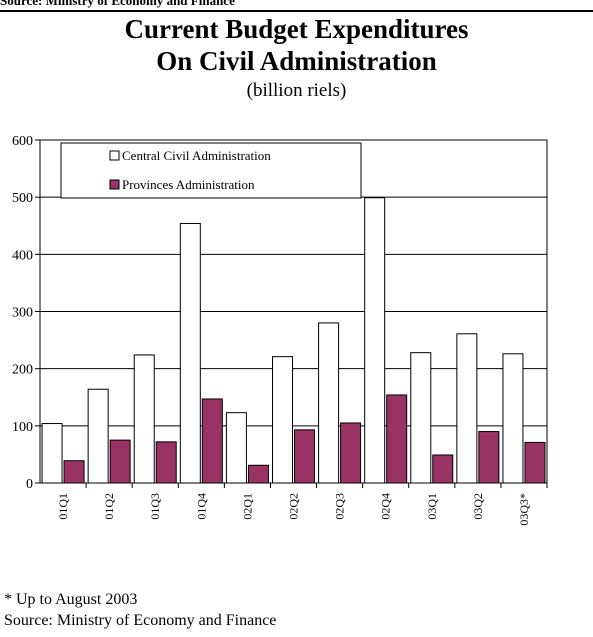 This screenshot has height=637, width=593. What do you see at coordinates (63, 506) in the screenshot?
I see `x-tick-label: 01Q1` at bounding box center [63, 506].